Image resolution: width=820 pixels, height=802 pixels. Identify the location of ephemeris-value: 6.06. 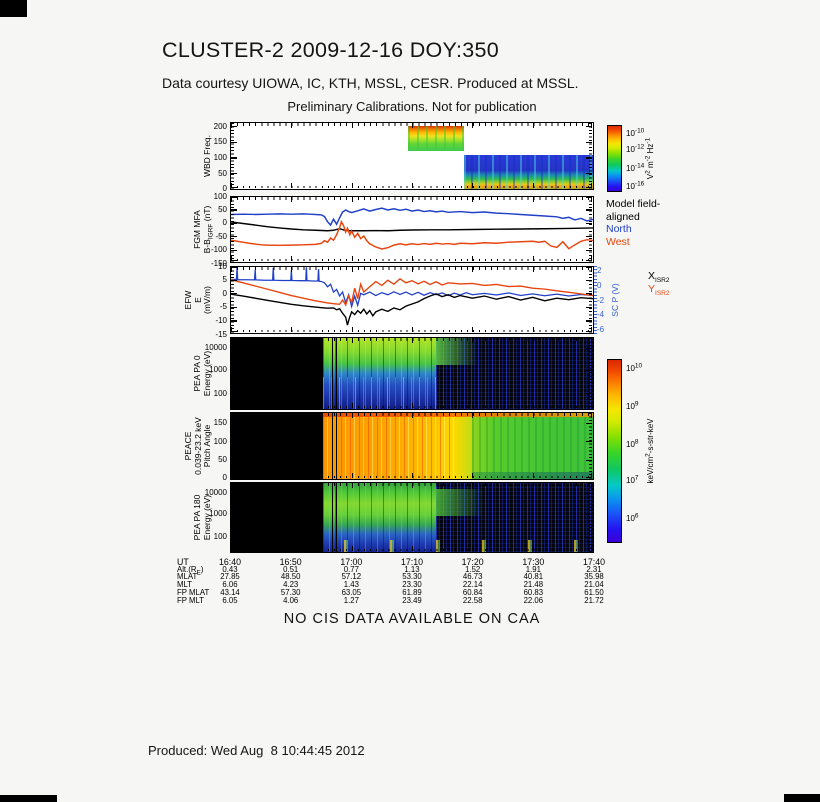
(230, 585).